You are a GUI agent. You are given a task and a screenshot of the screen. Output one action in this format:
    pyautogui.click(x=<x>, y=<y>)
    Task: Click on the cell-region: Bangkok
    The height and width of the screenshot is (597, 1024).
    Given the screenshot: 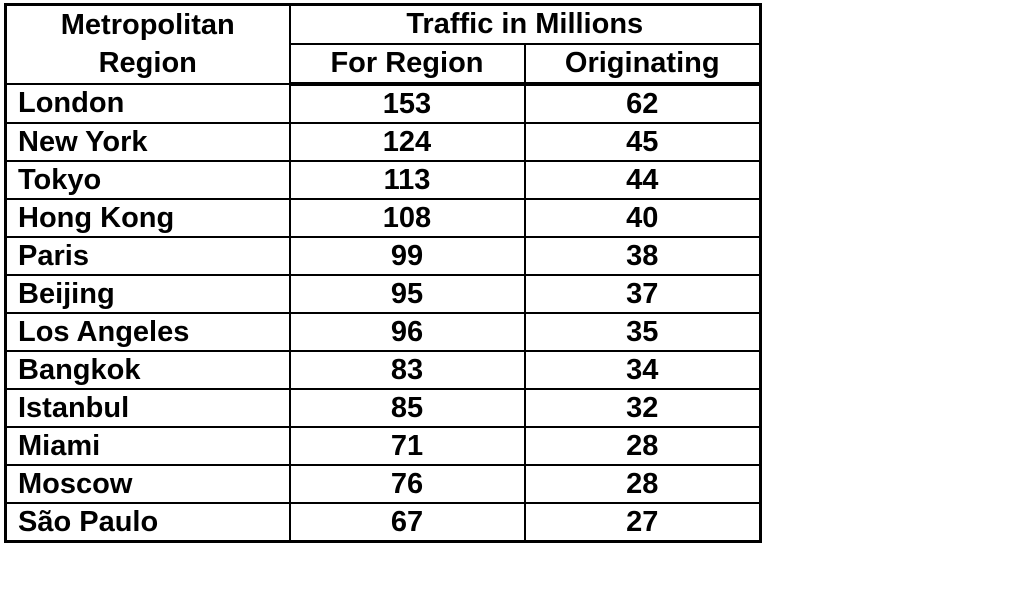 What is the action you would take?
    pyautogui.click(x=147, y=370)
    